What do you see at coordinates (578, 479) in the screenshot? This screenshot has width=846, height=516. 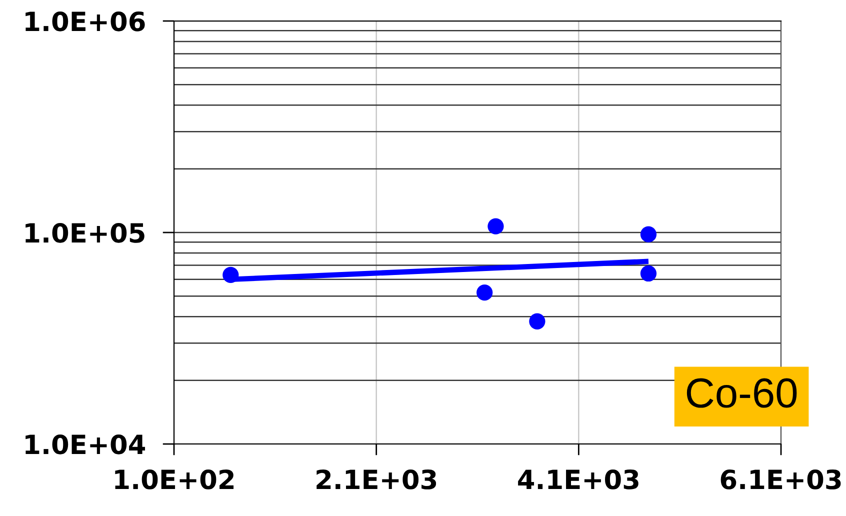 I see `x-tick-label: 4.1E+03` at bounding box center [578, 479].